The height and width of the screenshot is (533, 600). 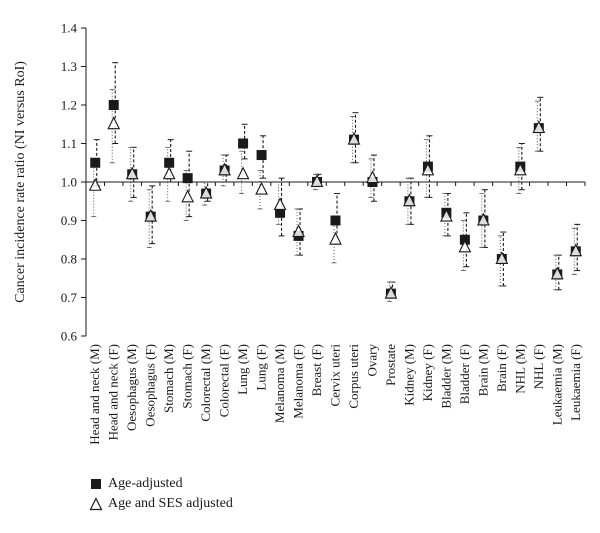 What do you see at coordinates (69, 297) in the screenshot?
I see `y-tick-label: 0.7` at bounding box center [69, 297].